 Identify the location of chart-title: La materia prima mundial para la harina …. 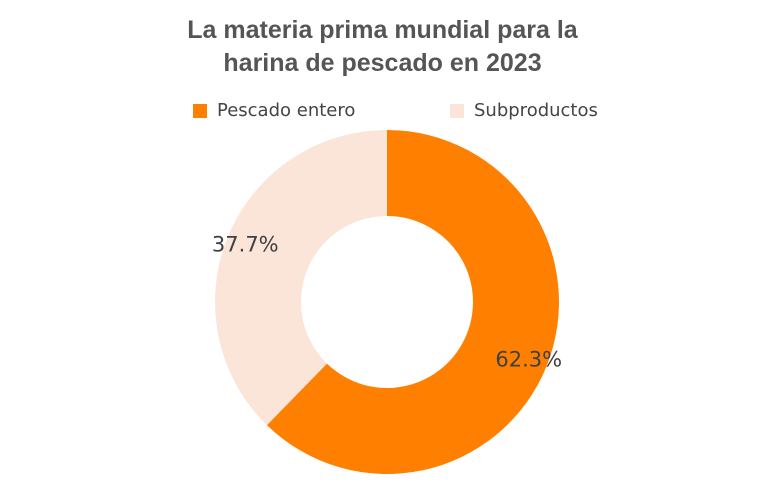
(382, 47).